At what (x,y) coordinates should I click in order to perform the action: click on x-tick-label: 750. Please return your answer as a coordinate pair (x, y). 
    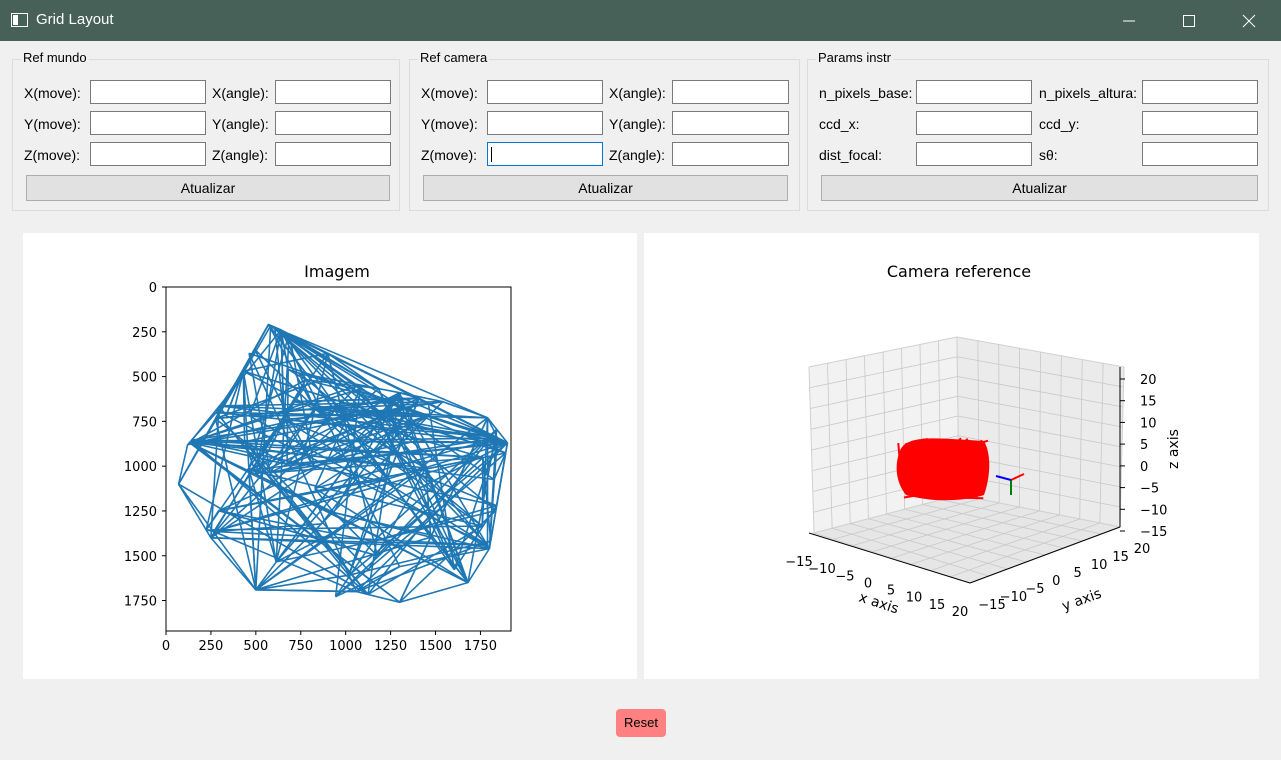
    Looking at the image, I should click on (300, 646).